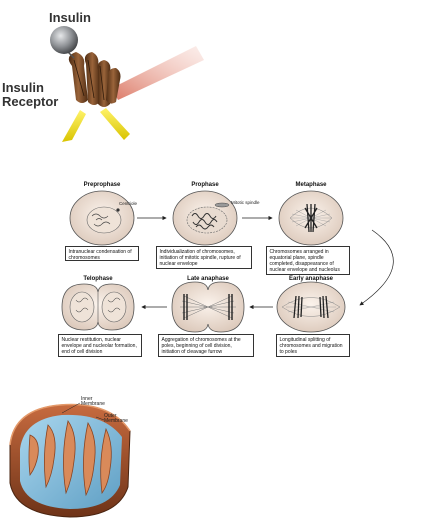 This screenshot has height=525, width=421. I want to click on phase-title-preprophase: Preprophase, so click(102, 185).